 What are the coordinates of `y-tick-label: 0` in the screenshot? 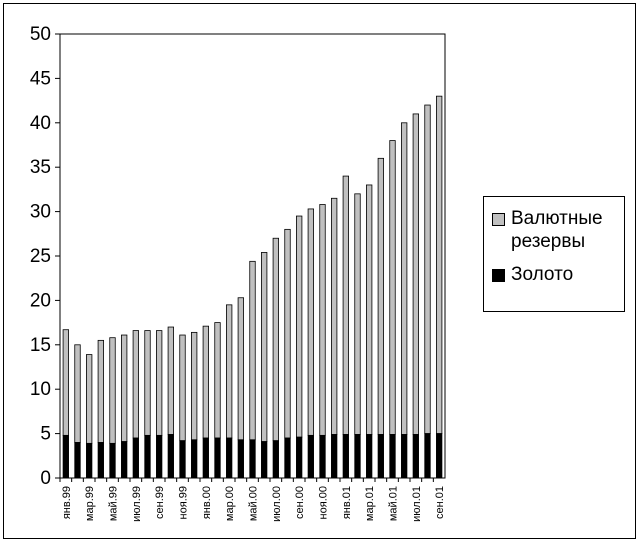 It's located at (45, 478).